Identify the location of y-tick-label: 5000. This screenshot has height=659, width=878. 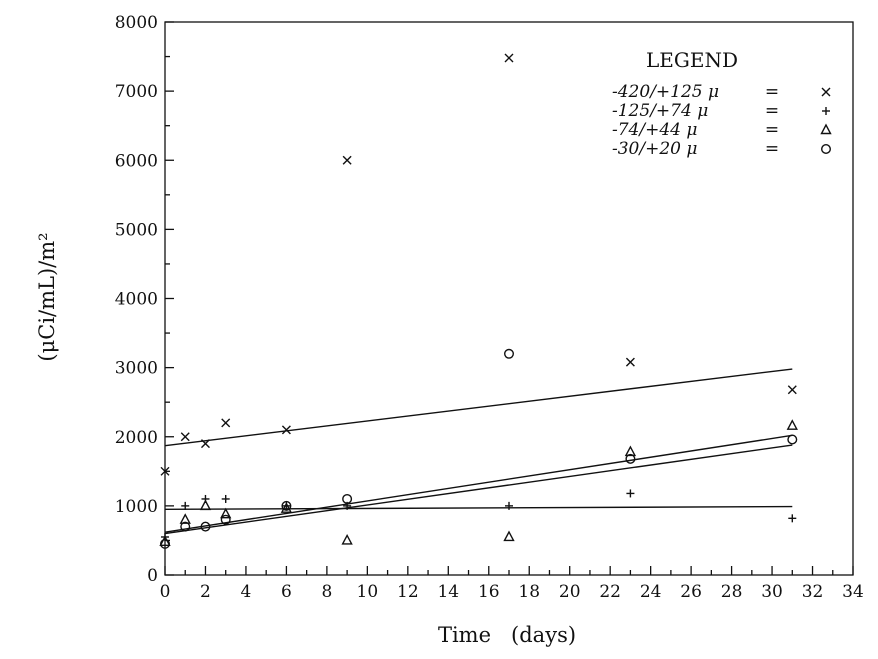
(136, 230).